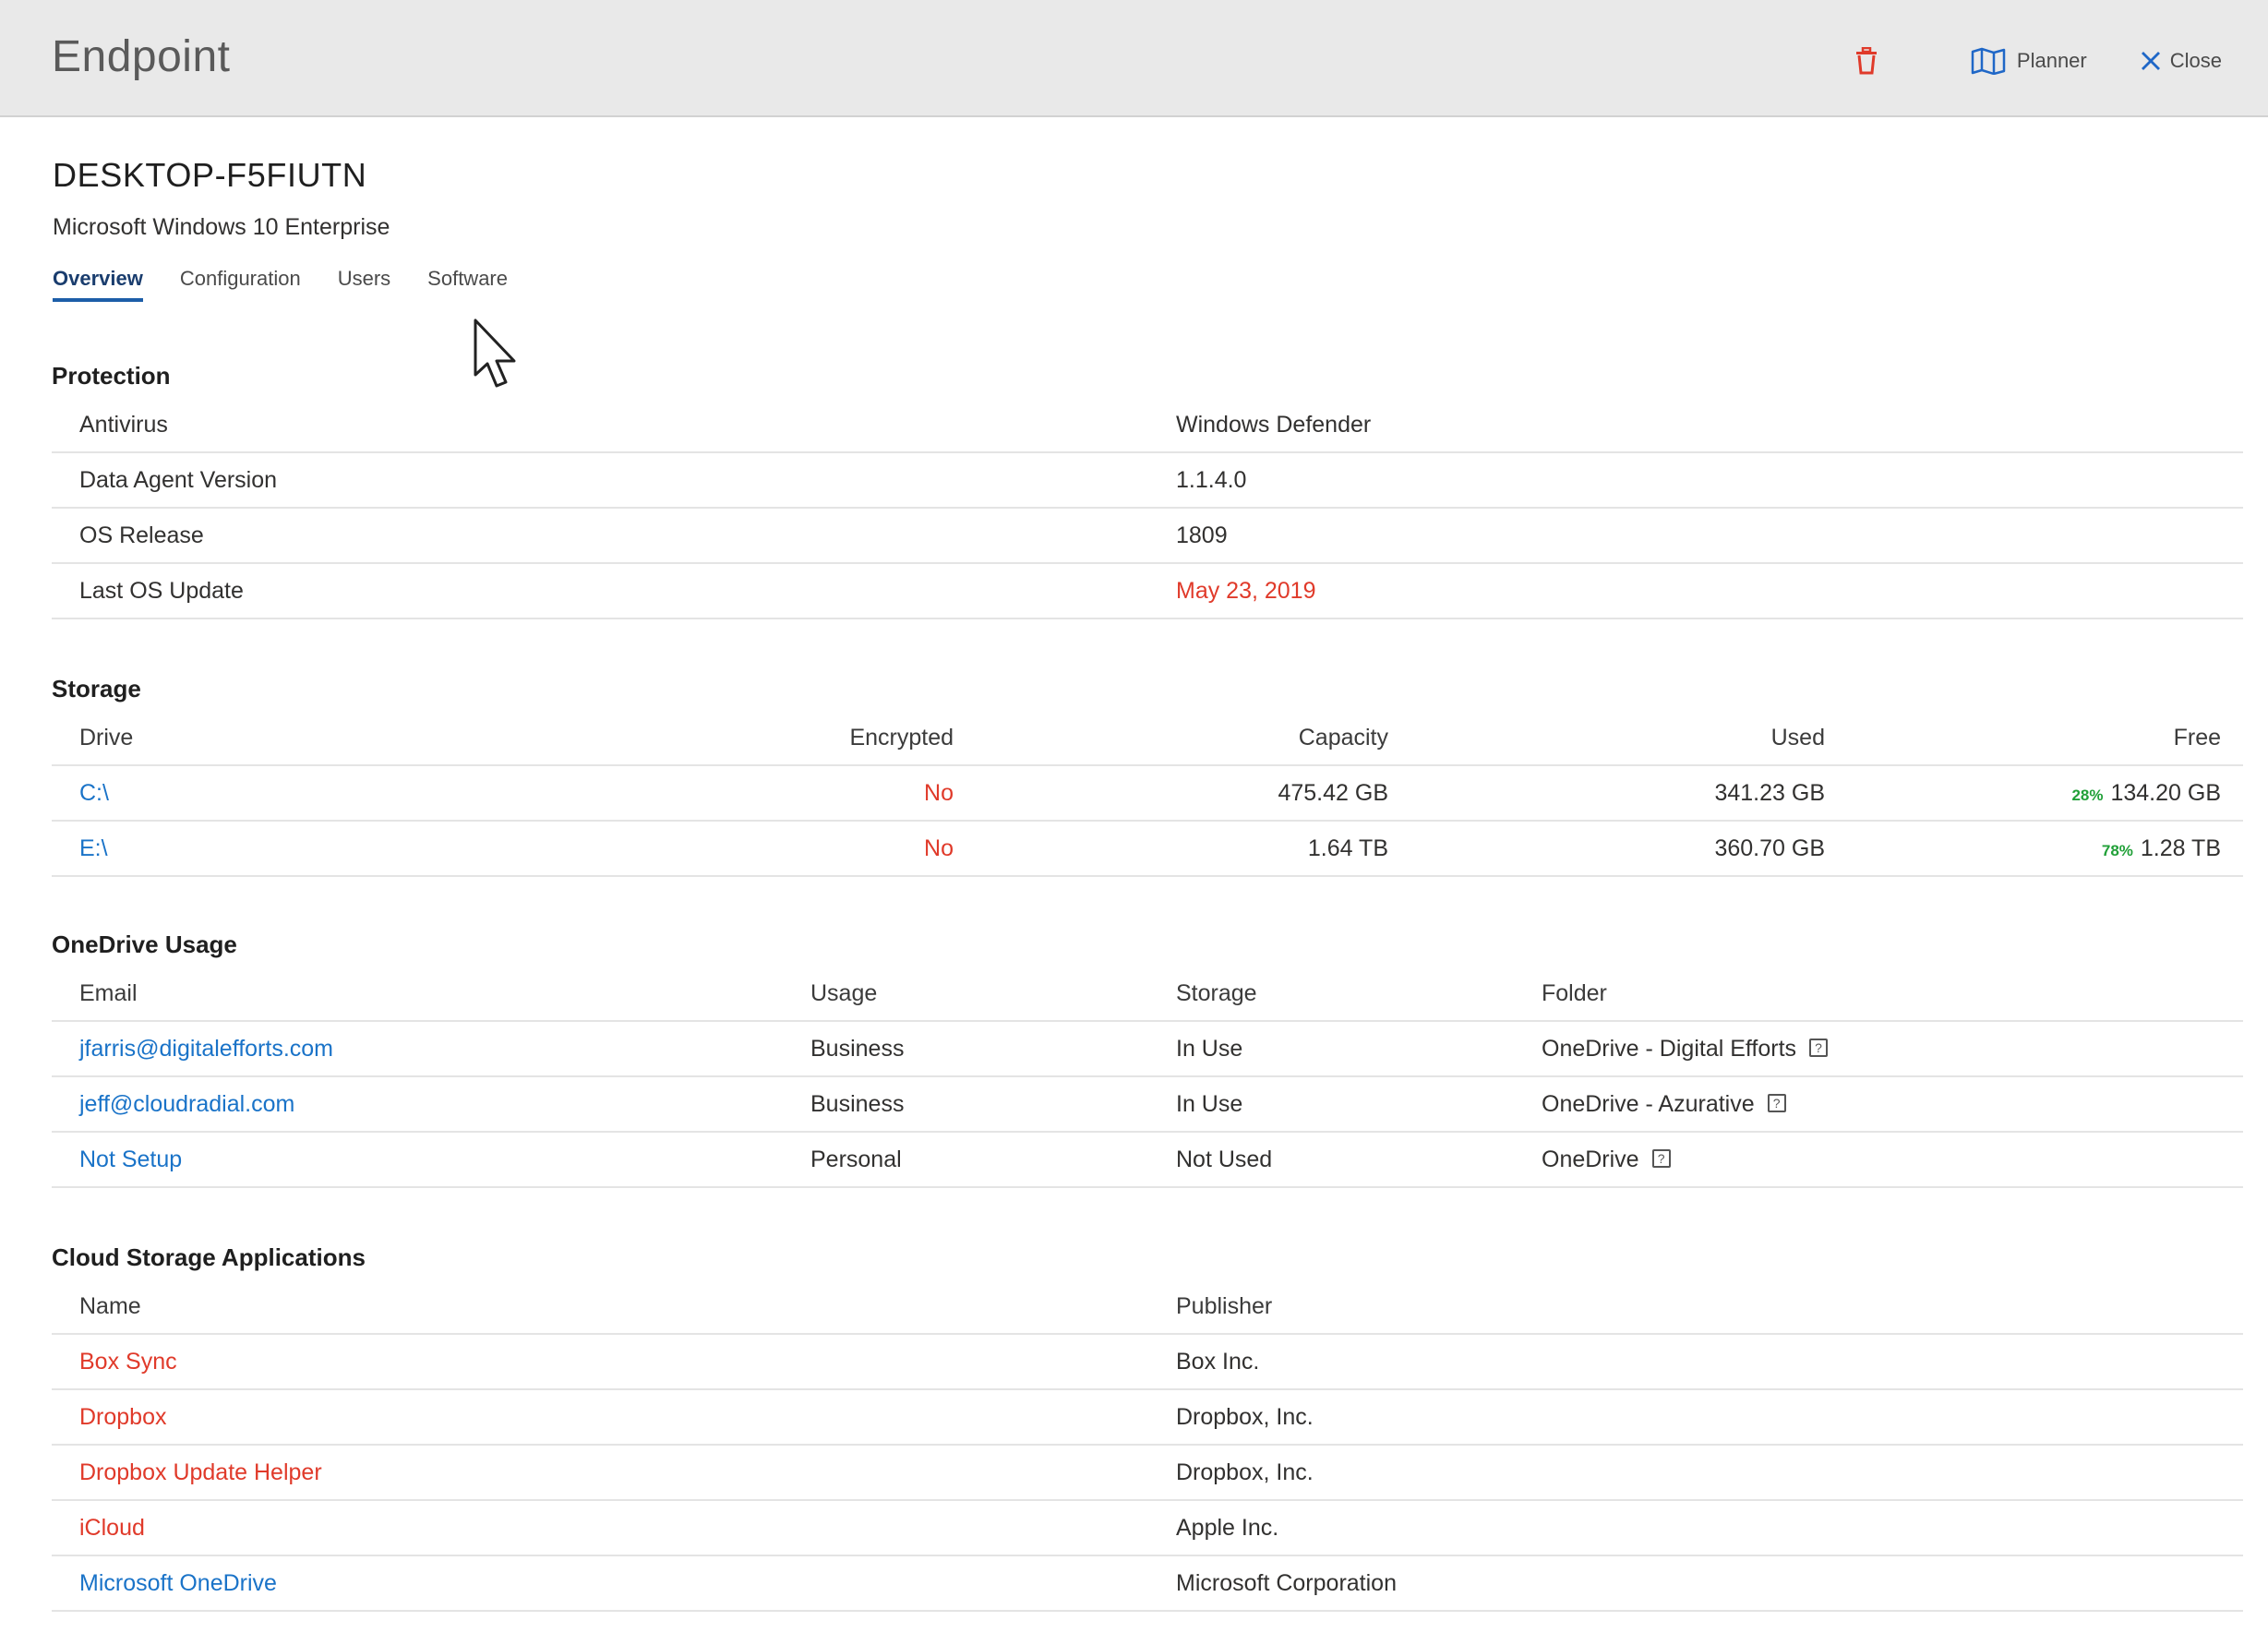 The height and width of the screenshot is (1645, 2268). I want to click on cloud-app-row: Dropbox Dropbox, Inc., so click(1147, 1418).